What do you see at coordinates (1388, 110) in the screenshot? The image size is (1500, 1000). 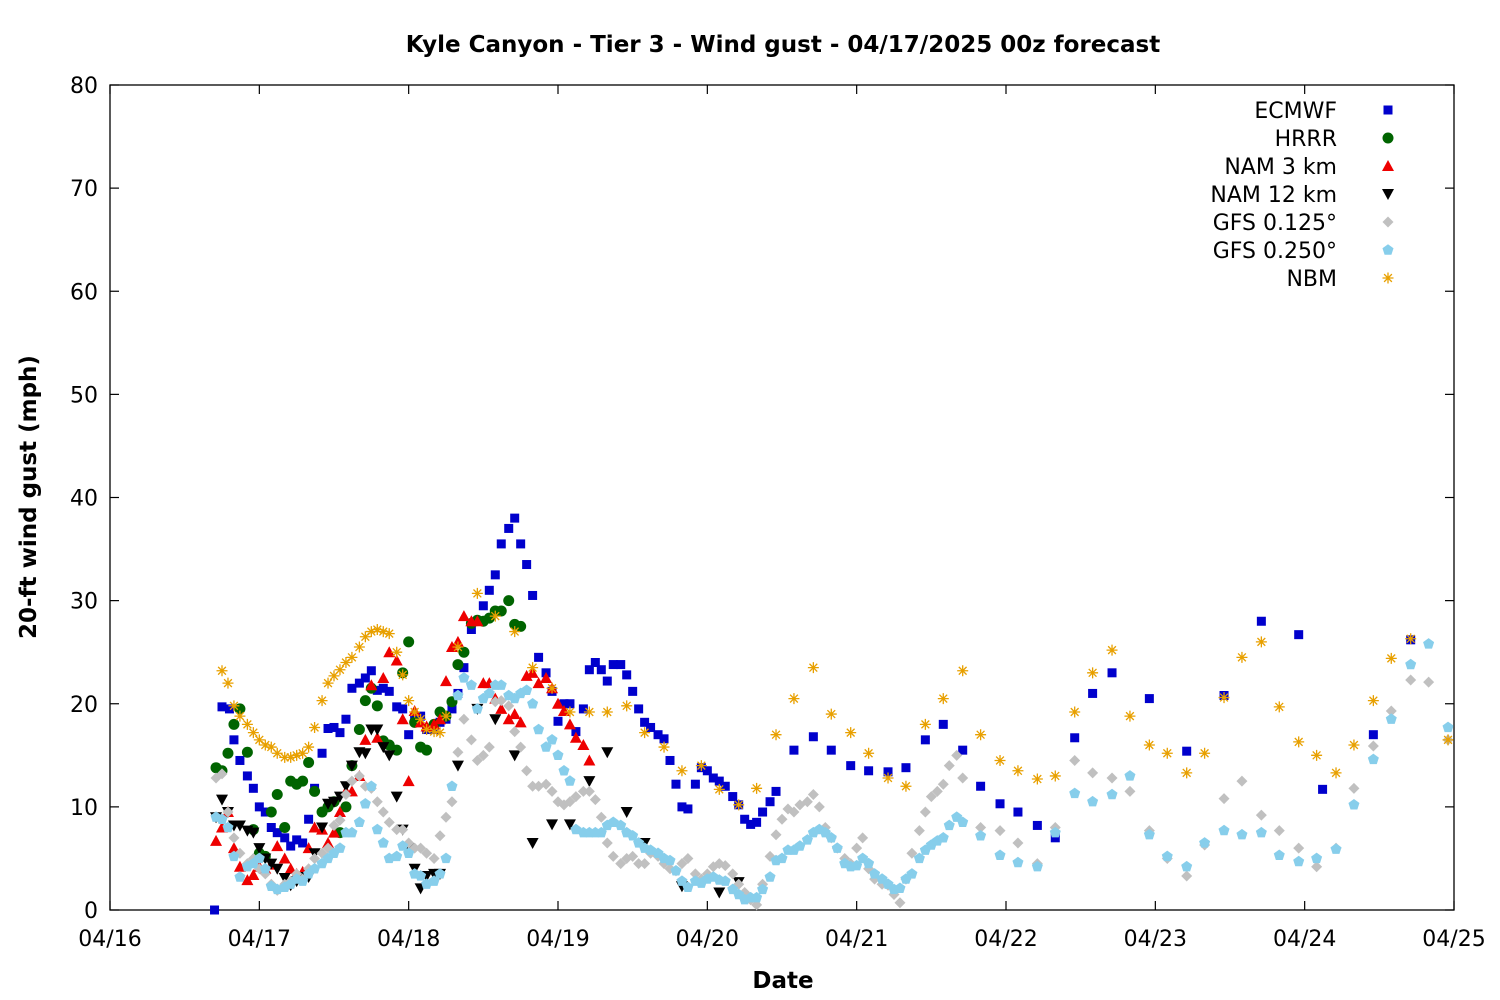 I see `legend-marker` at bounding box center [1388, 110].